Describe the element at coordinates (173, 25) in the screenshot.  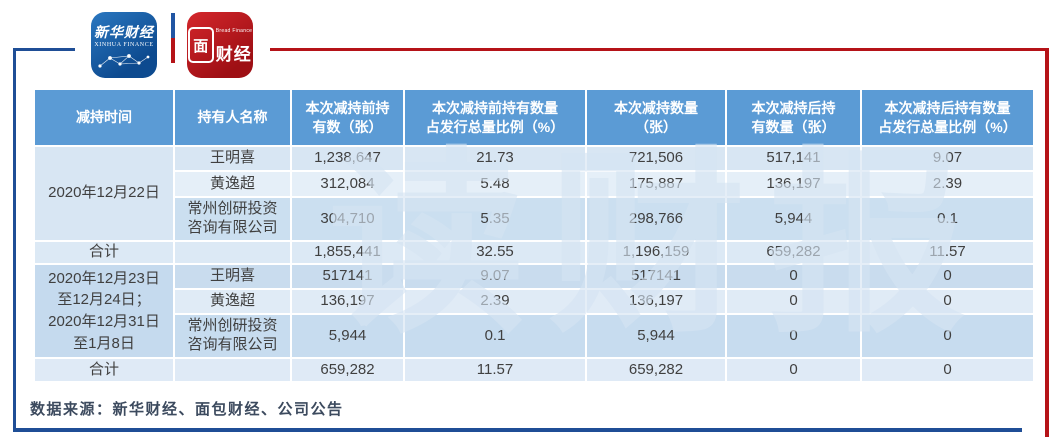
I see `logo-divider-blue-segment` at that location.